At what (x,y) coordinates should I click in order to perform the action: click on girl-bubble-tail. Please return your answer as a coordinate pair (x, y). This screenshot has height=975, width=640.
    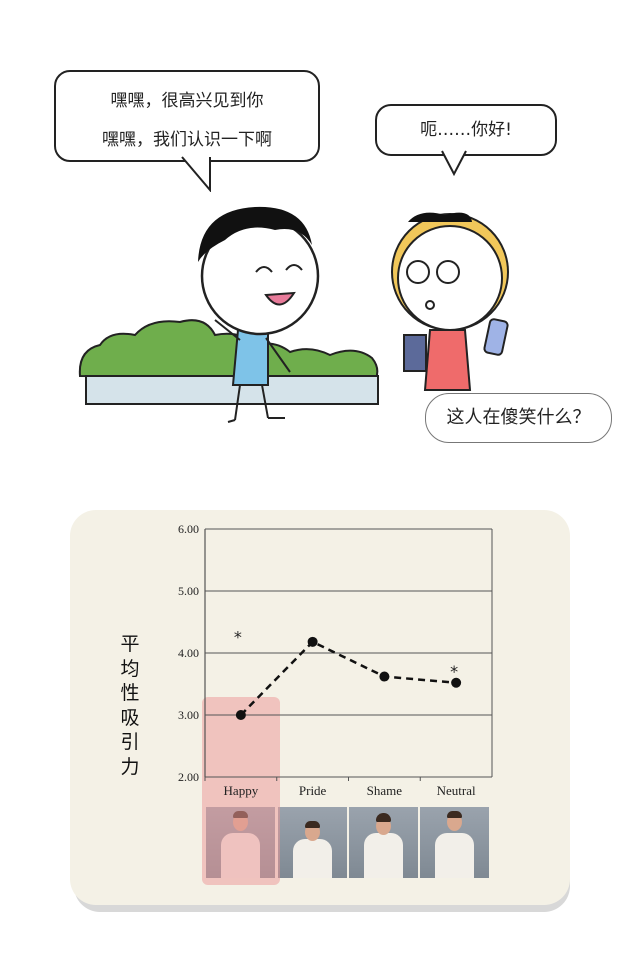
    Looking at the image, I should click on (454, 163).